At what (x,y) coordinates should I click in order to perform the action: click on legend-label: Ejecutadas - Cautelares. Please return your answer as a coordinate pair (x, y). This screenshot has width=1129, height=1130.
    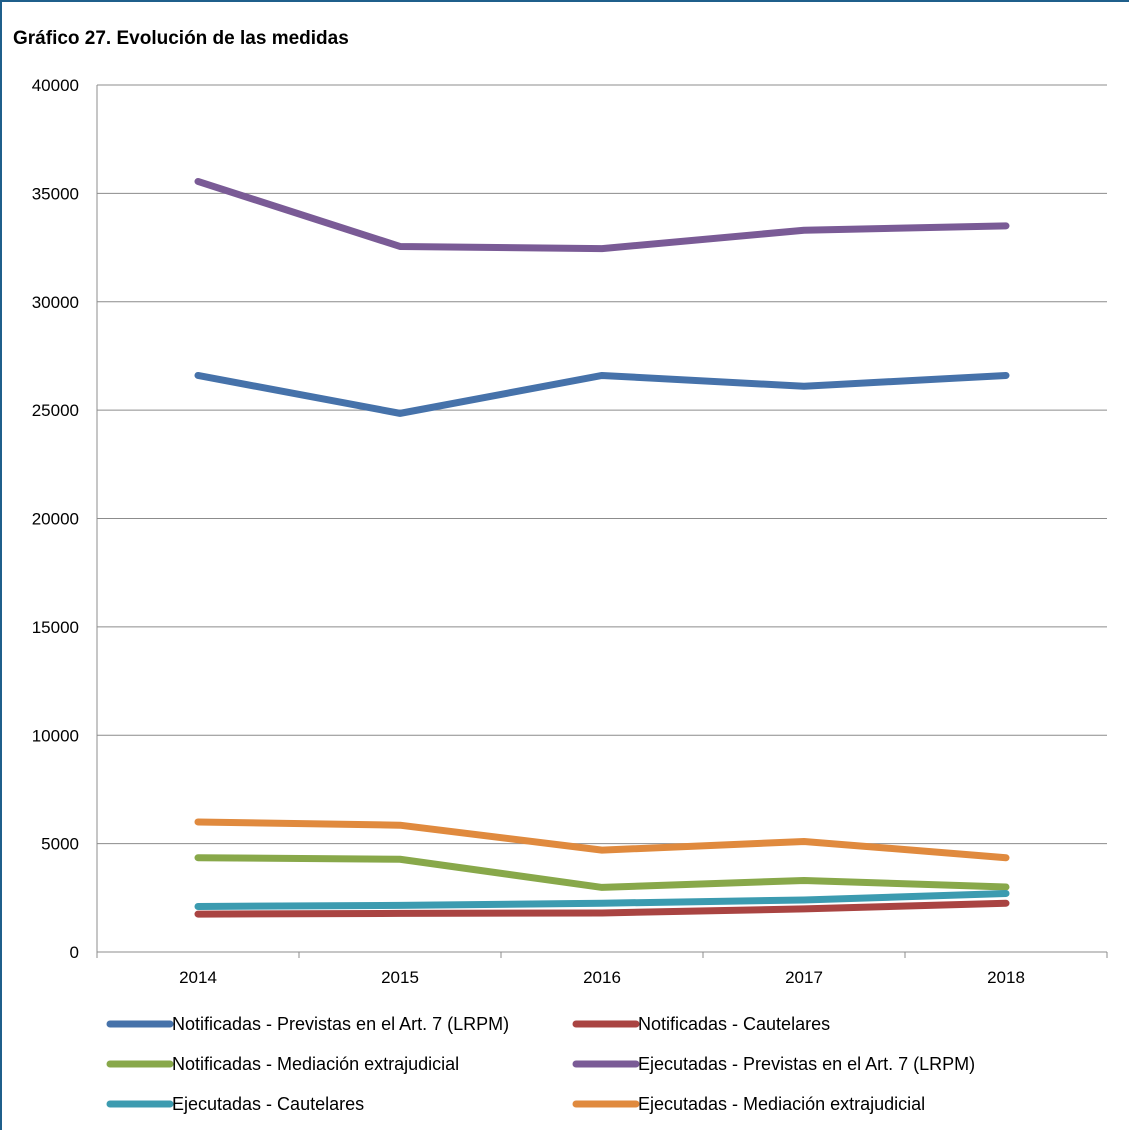
    Looking at the image, I should click on (268, 1104).